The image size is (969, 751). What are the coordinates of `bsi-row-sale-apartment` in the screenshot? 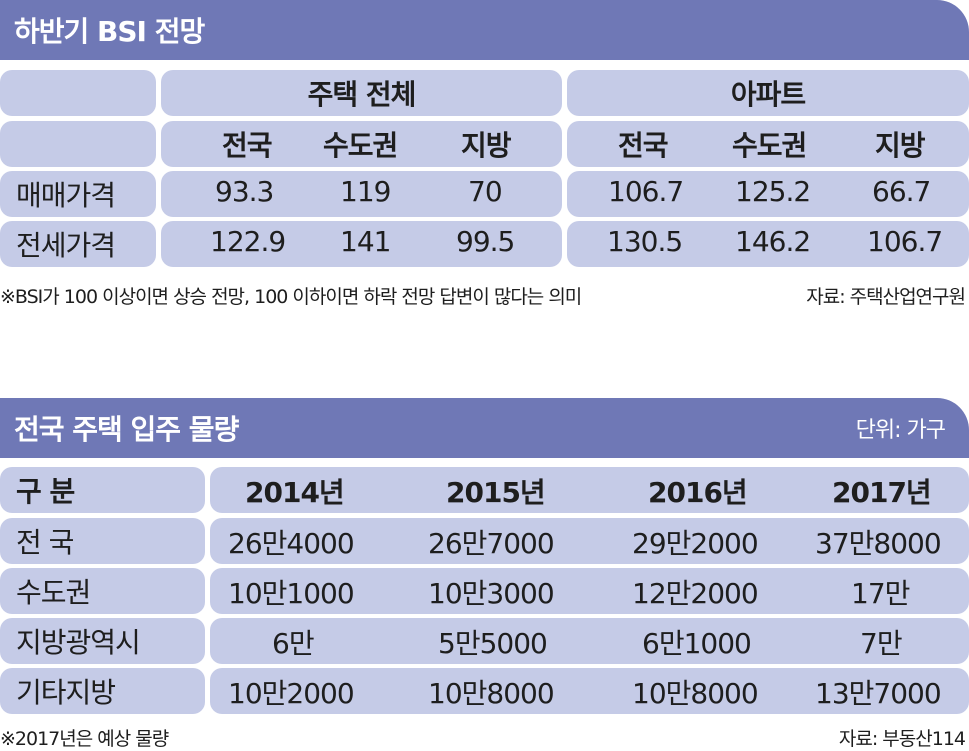 It's located at (768, 194).